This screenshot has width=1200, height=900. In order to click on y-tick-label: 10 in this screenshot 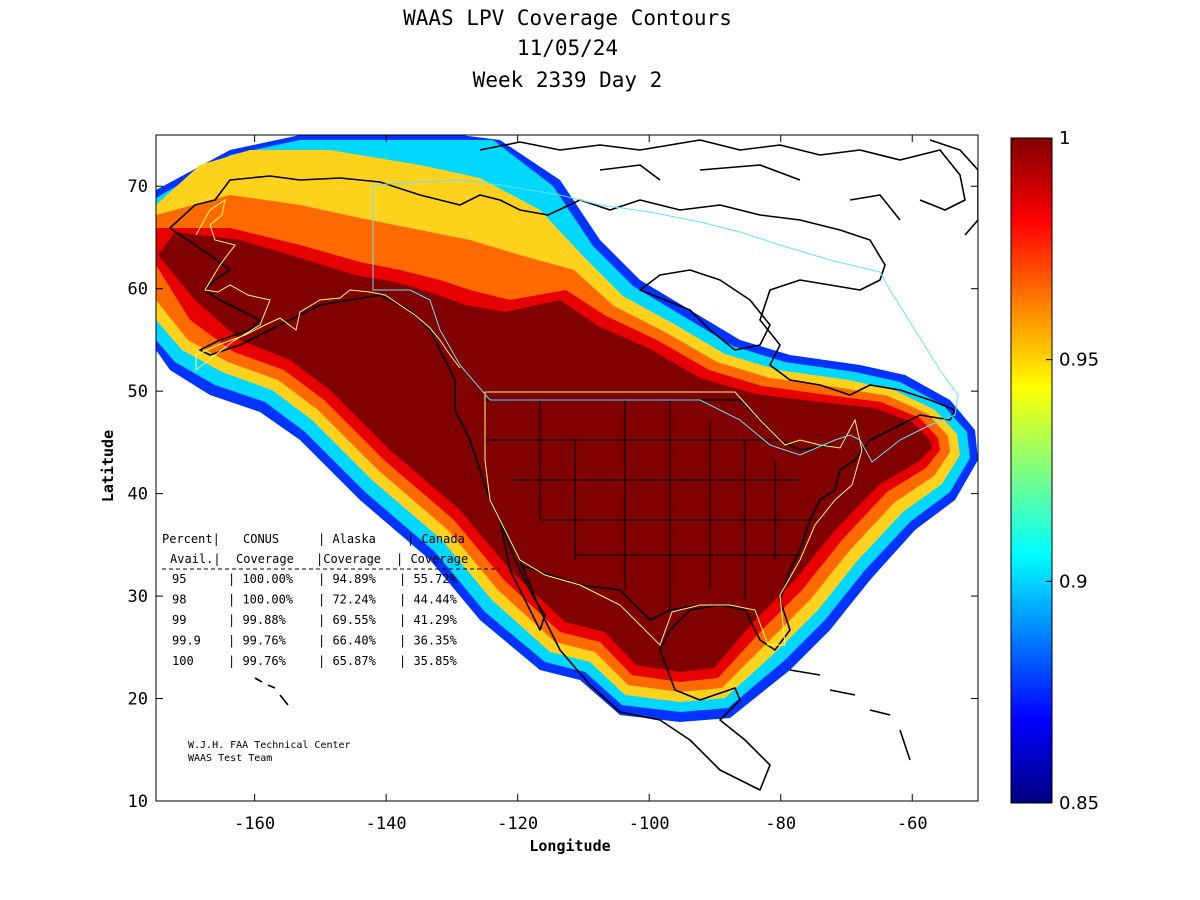, I will do `click(138, 802)`.